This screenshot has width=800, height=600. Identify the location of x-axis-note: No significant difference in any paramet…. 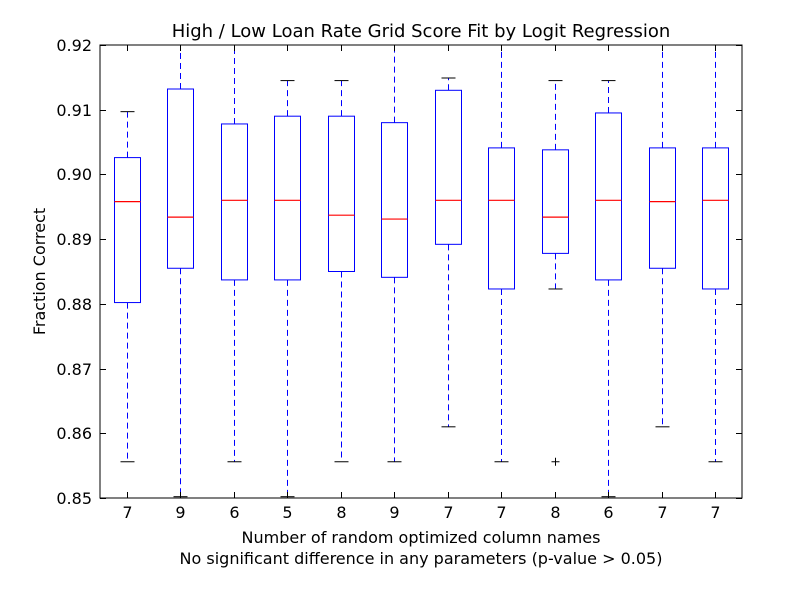
(421, 558).